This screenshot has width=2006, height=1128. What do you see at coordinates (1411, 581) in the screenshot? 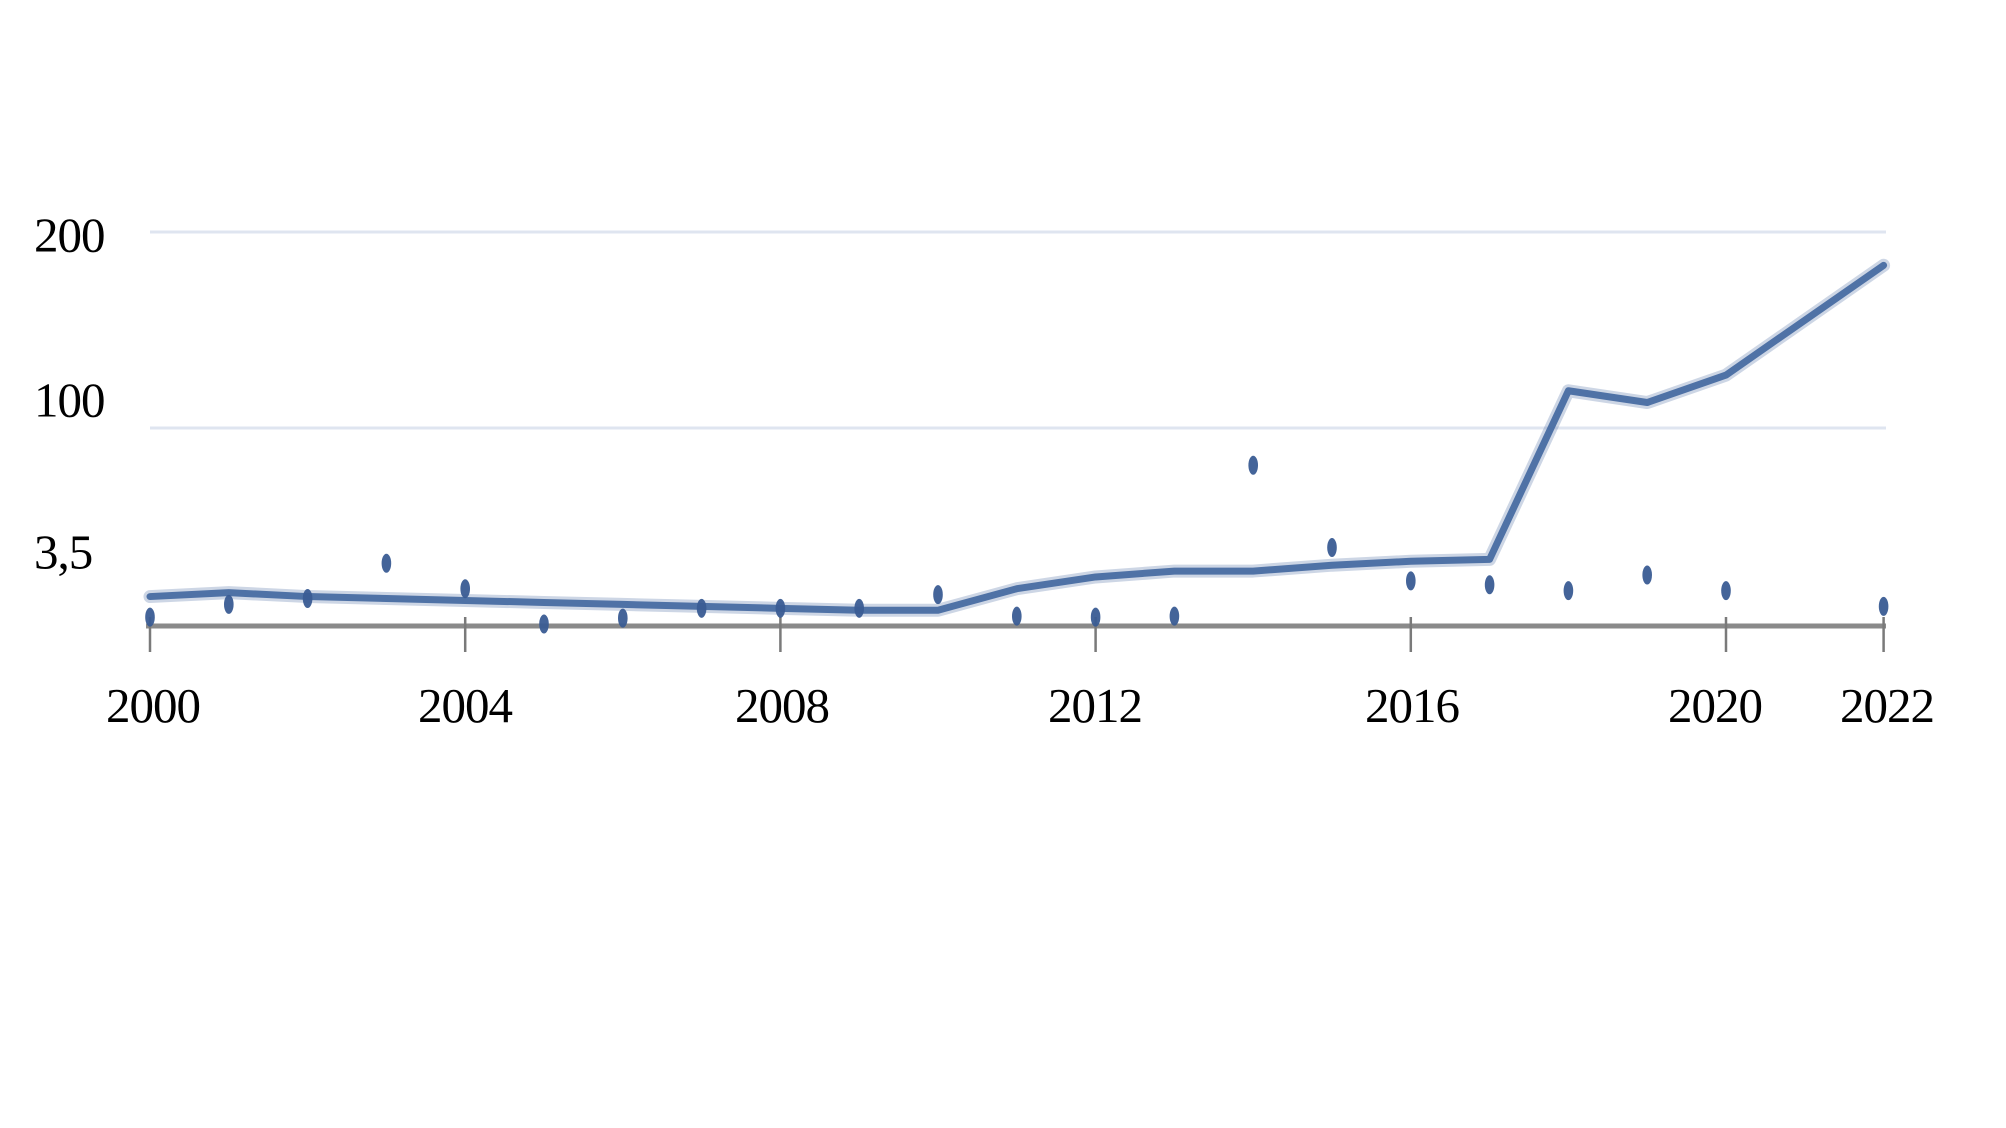
I see `data-point-2016` at bounding box center [1411, 581].